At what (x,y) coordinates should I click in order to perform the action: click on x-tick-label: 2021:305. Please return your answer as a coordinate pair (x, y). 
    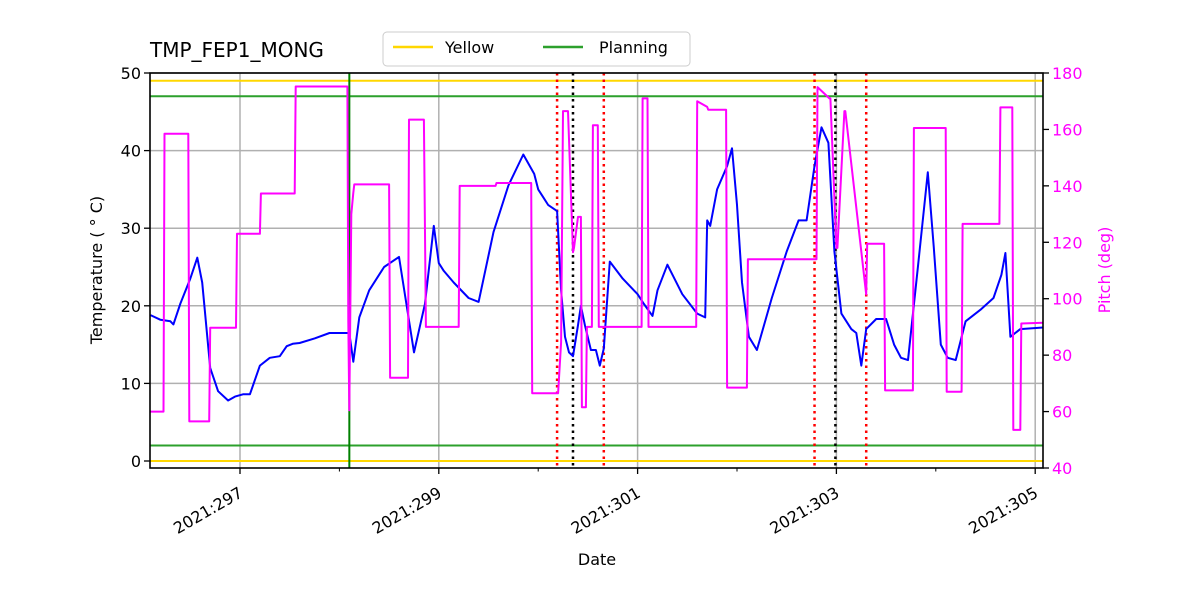
    Looking at the image, I should click on (1003, 510).